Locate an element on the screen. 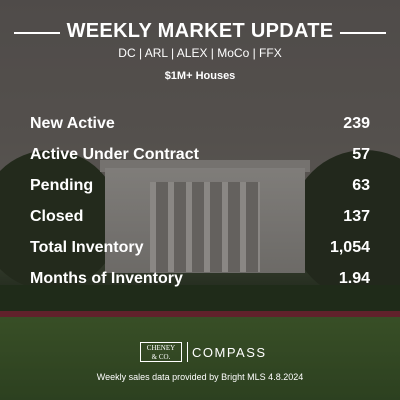  logo-line: CHENEY is located at coordinates (161, 348).